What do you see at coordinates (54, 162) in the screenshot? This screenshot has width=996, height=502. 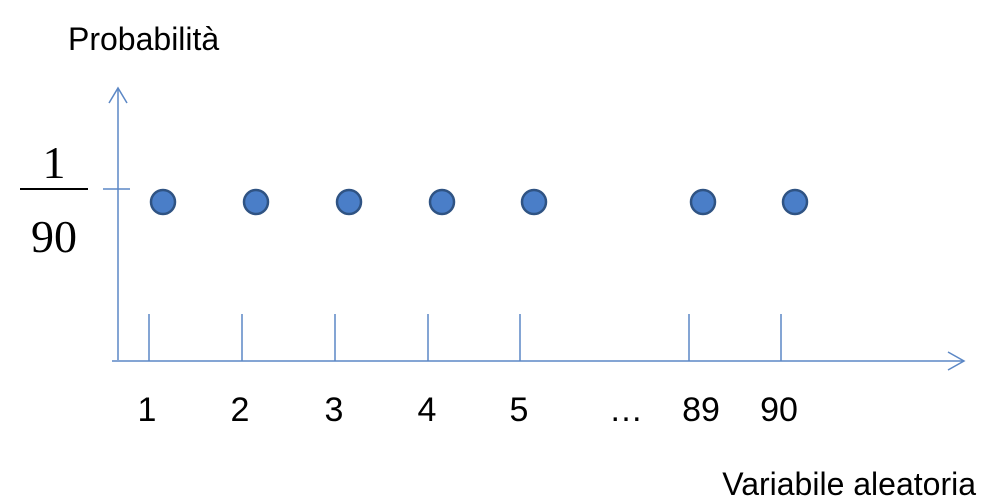 I see `fraction-numerator: 1` at bounding box center [54, 162].